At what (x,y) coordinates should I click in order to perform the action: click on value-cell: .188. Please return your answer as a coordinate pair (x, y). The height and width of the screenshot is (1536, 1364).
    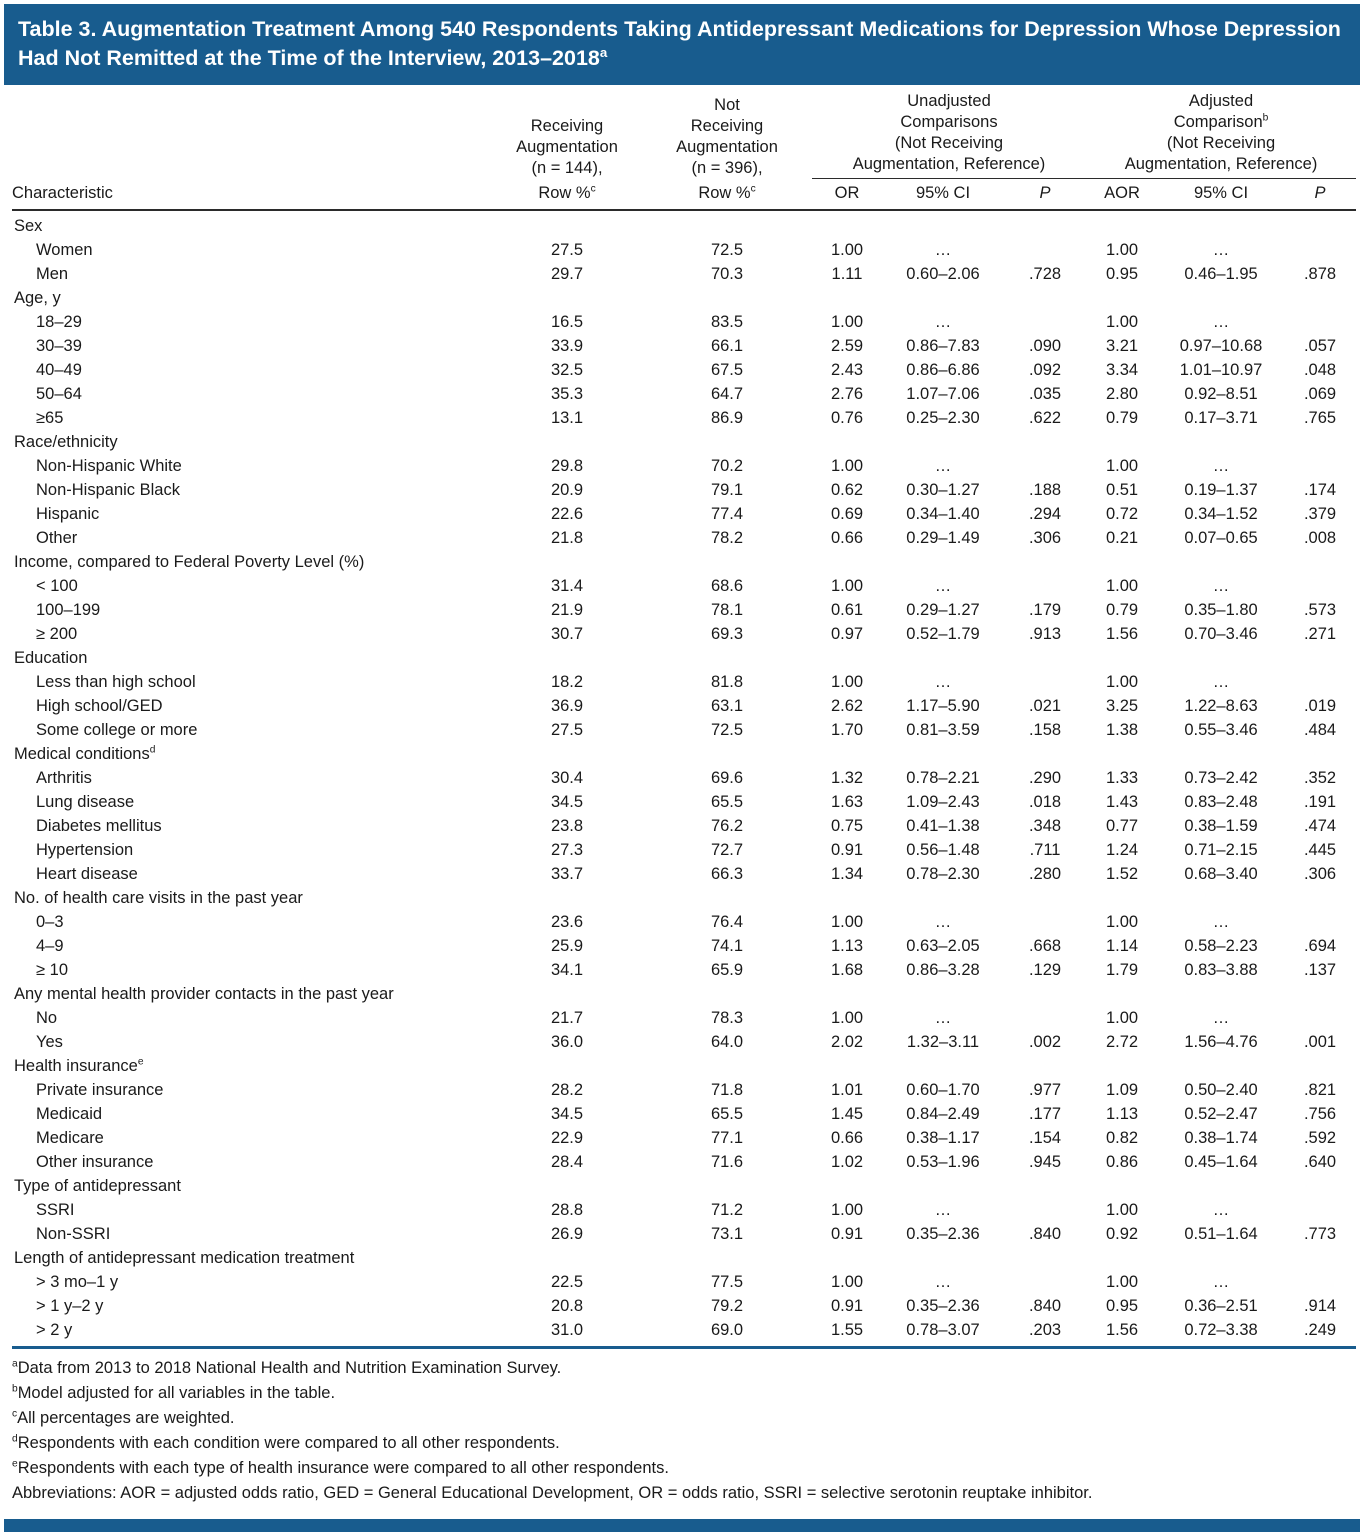
    Looking at the image, I should click on (1045, 490).